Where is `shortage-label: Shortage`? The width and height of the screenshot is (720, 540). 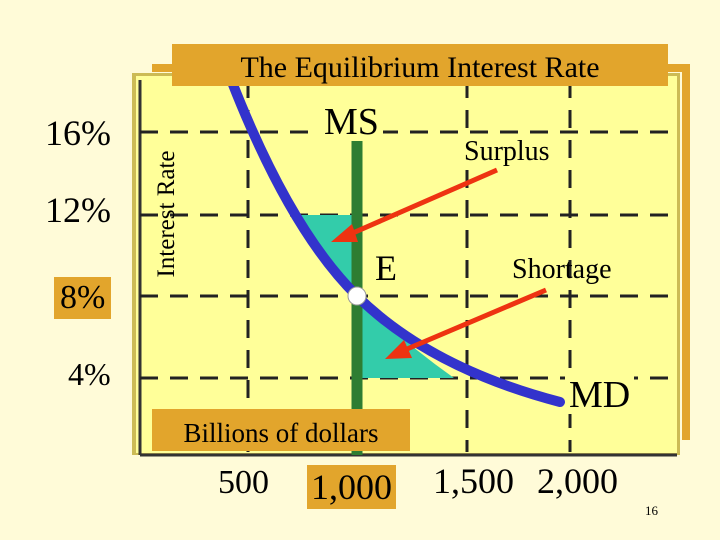
shortage-label: Shortage is located at coordinates (562, 269).